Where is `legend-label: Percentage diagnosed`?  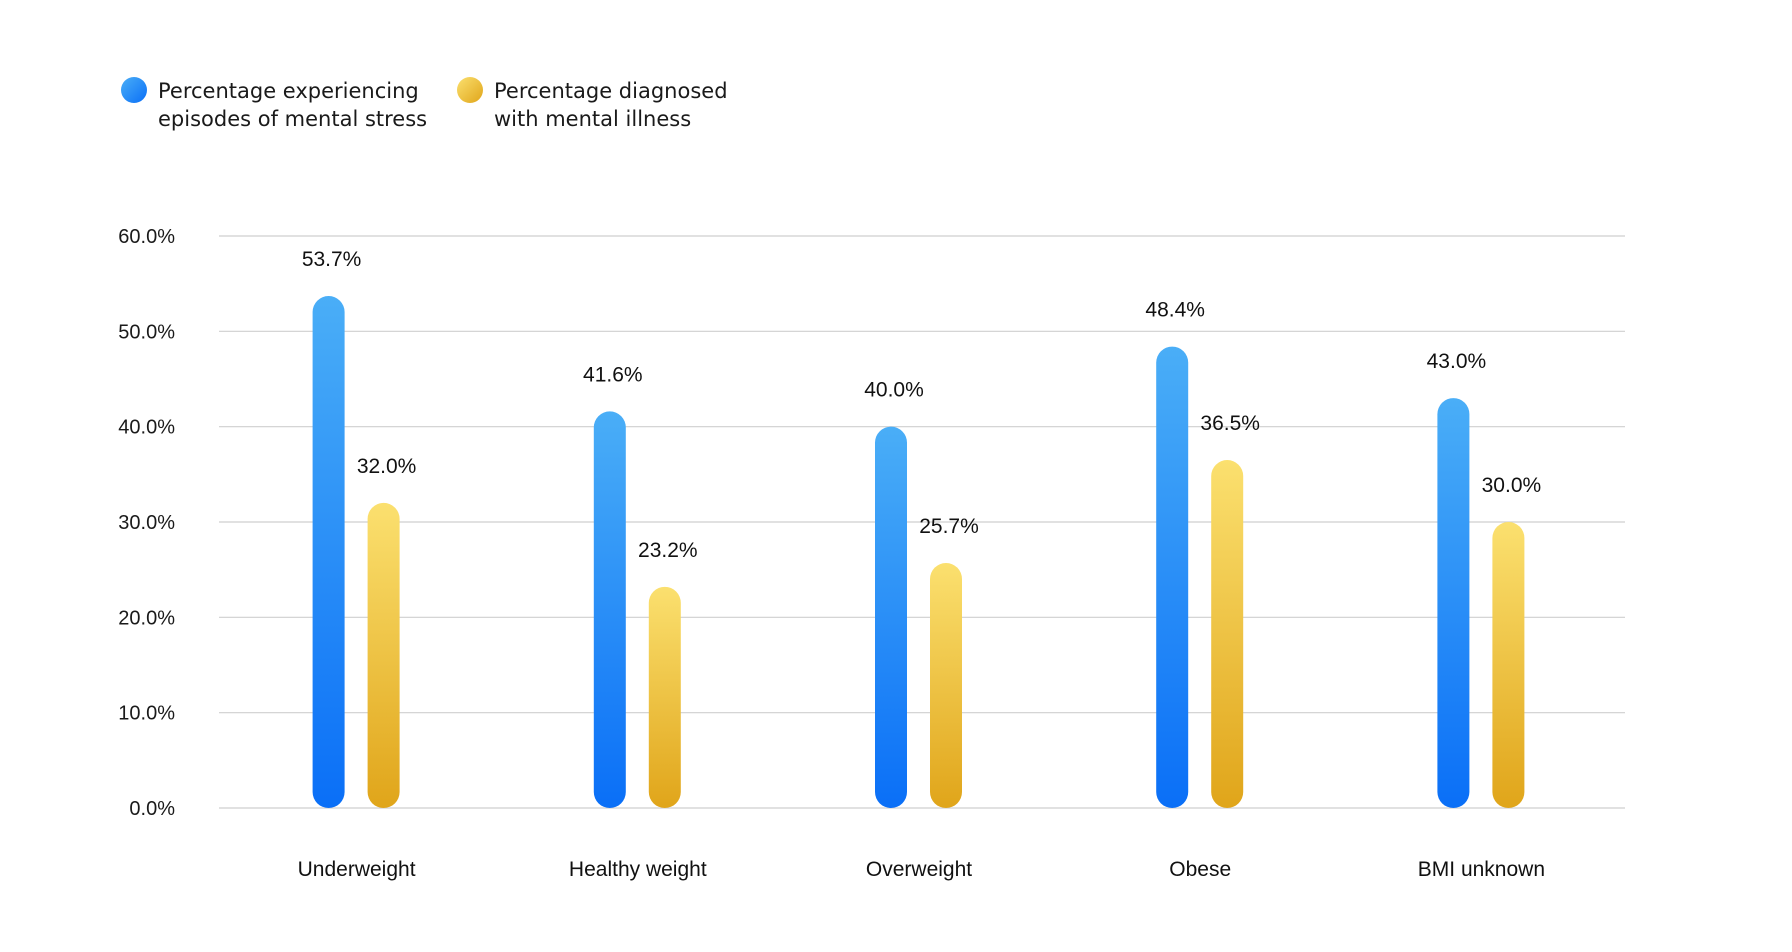
legend-label: Percentage diagnosed is located at coordinates (611, 91).